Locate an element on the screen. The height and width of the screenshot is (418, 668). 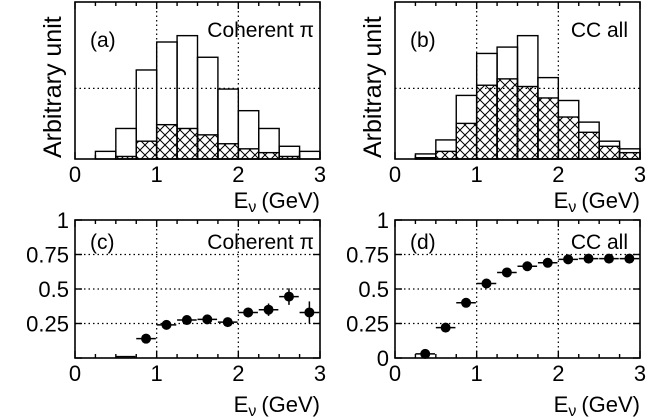
panel-a-xtick-label: 3 is located at coordinates (320, 174).